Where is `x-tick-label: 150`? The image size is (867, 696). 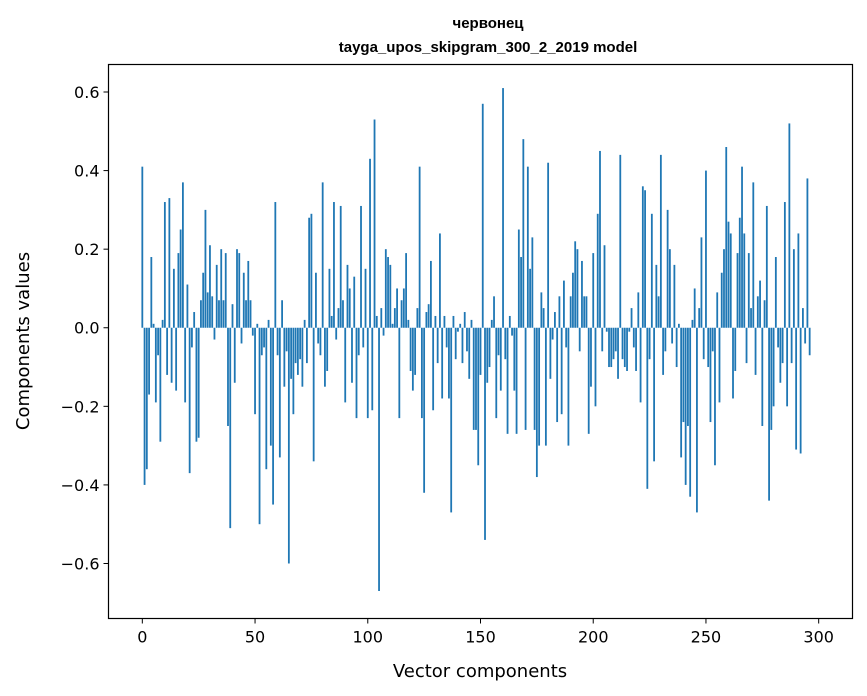
x-tick-label: 150 is located at coordinates (480, 637).